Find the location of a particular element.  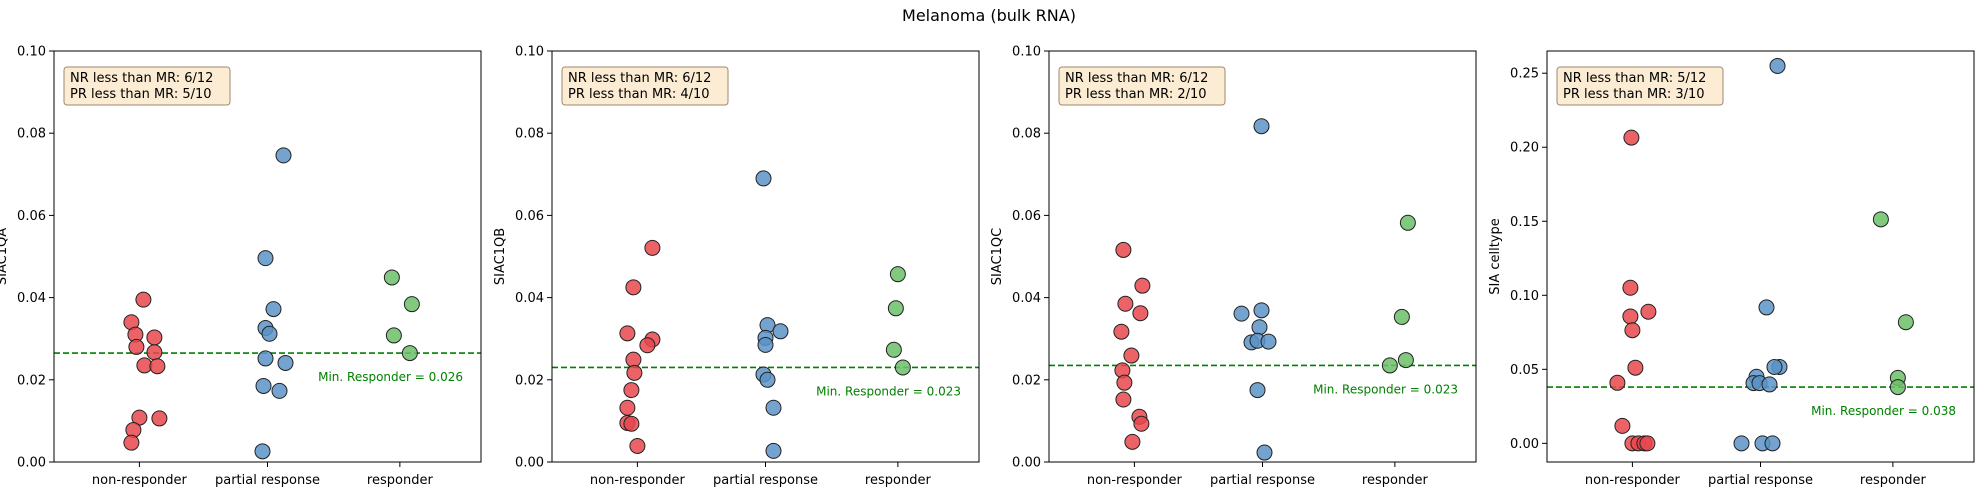

y-tick-label: 0.25 is located at coordinates (1524, 74).